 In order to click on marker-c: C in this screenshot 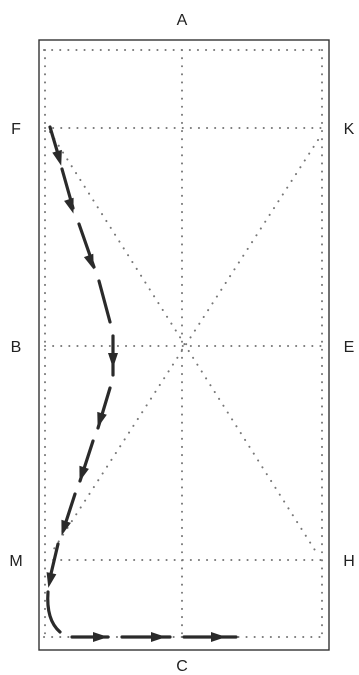, I will do `click(182, 666)`.